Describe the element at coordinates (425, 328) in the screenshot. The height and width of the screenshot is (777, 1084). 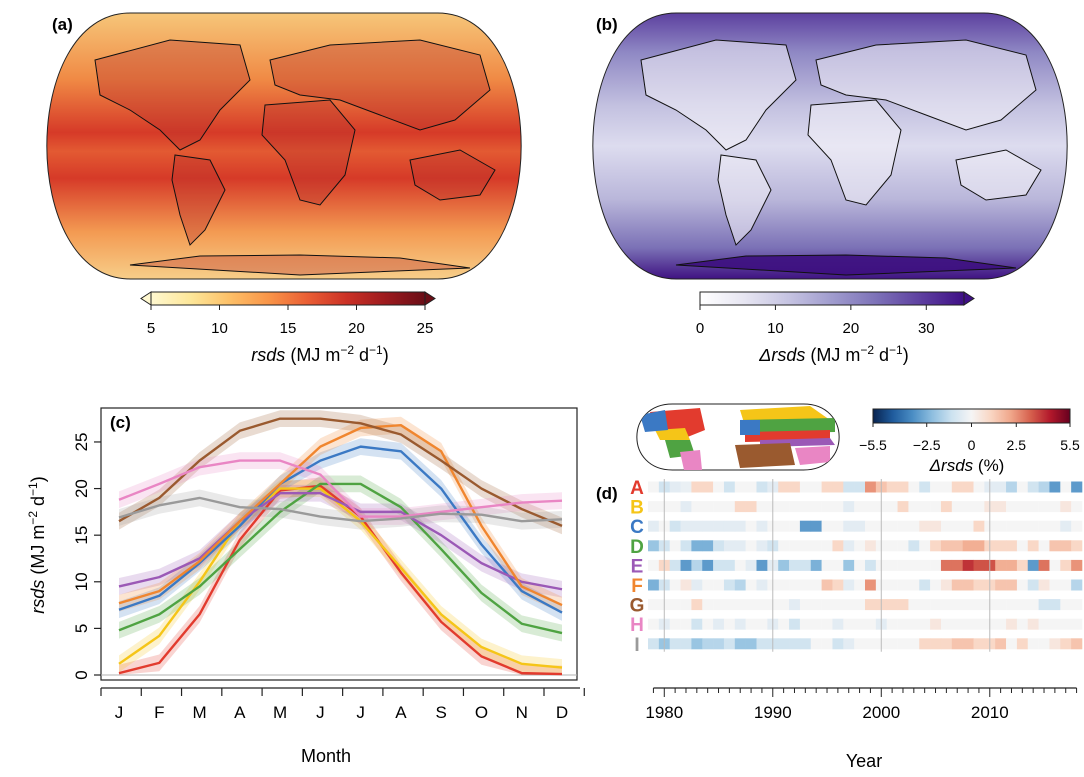
I see `colorbar-tick-label: 25` at that location.